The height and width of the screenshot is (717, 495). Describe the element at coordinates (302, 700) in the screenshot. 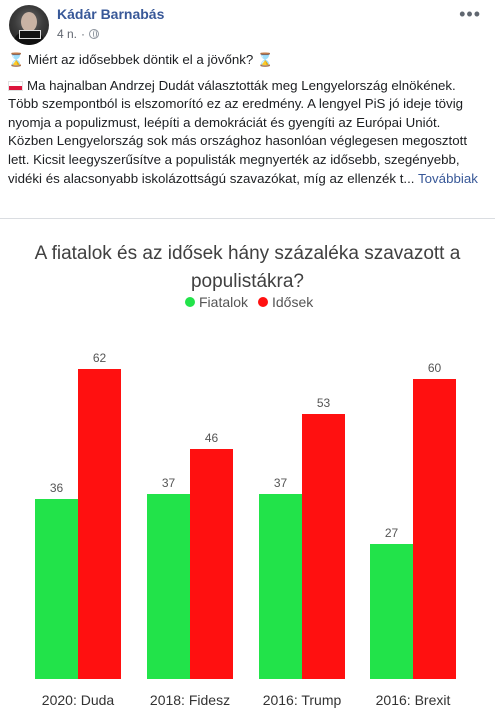

I see `category-label: 2016: Trump` at that location.